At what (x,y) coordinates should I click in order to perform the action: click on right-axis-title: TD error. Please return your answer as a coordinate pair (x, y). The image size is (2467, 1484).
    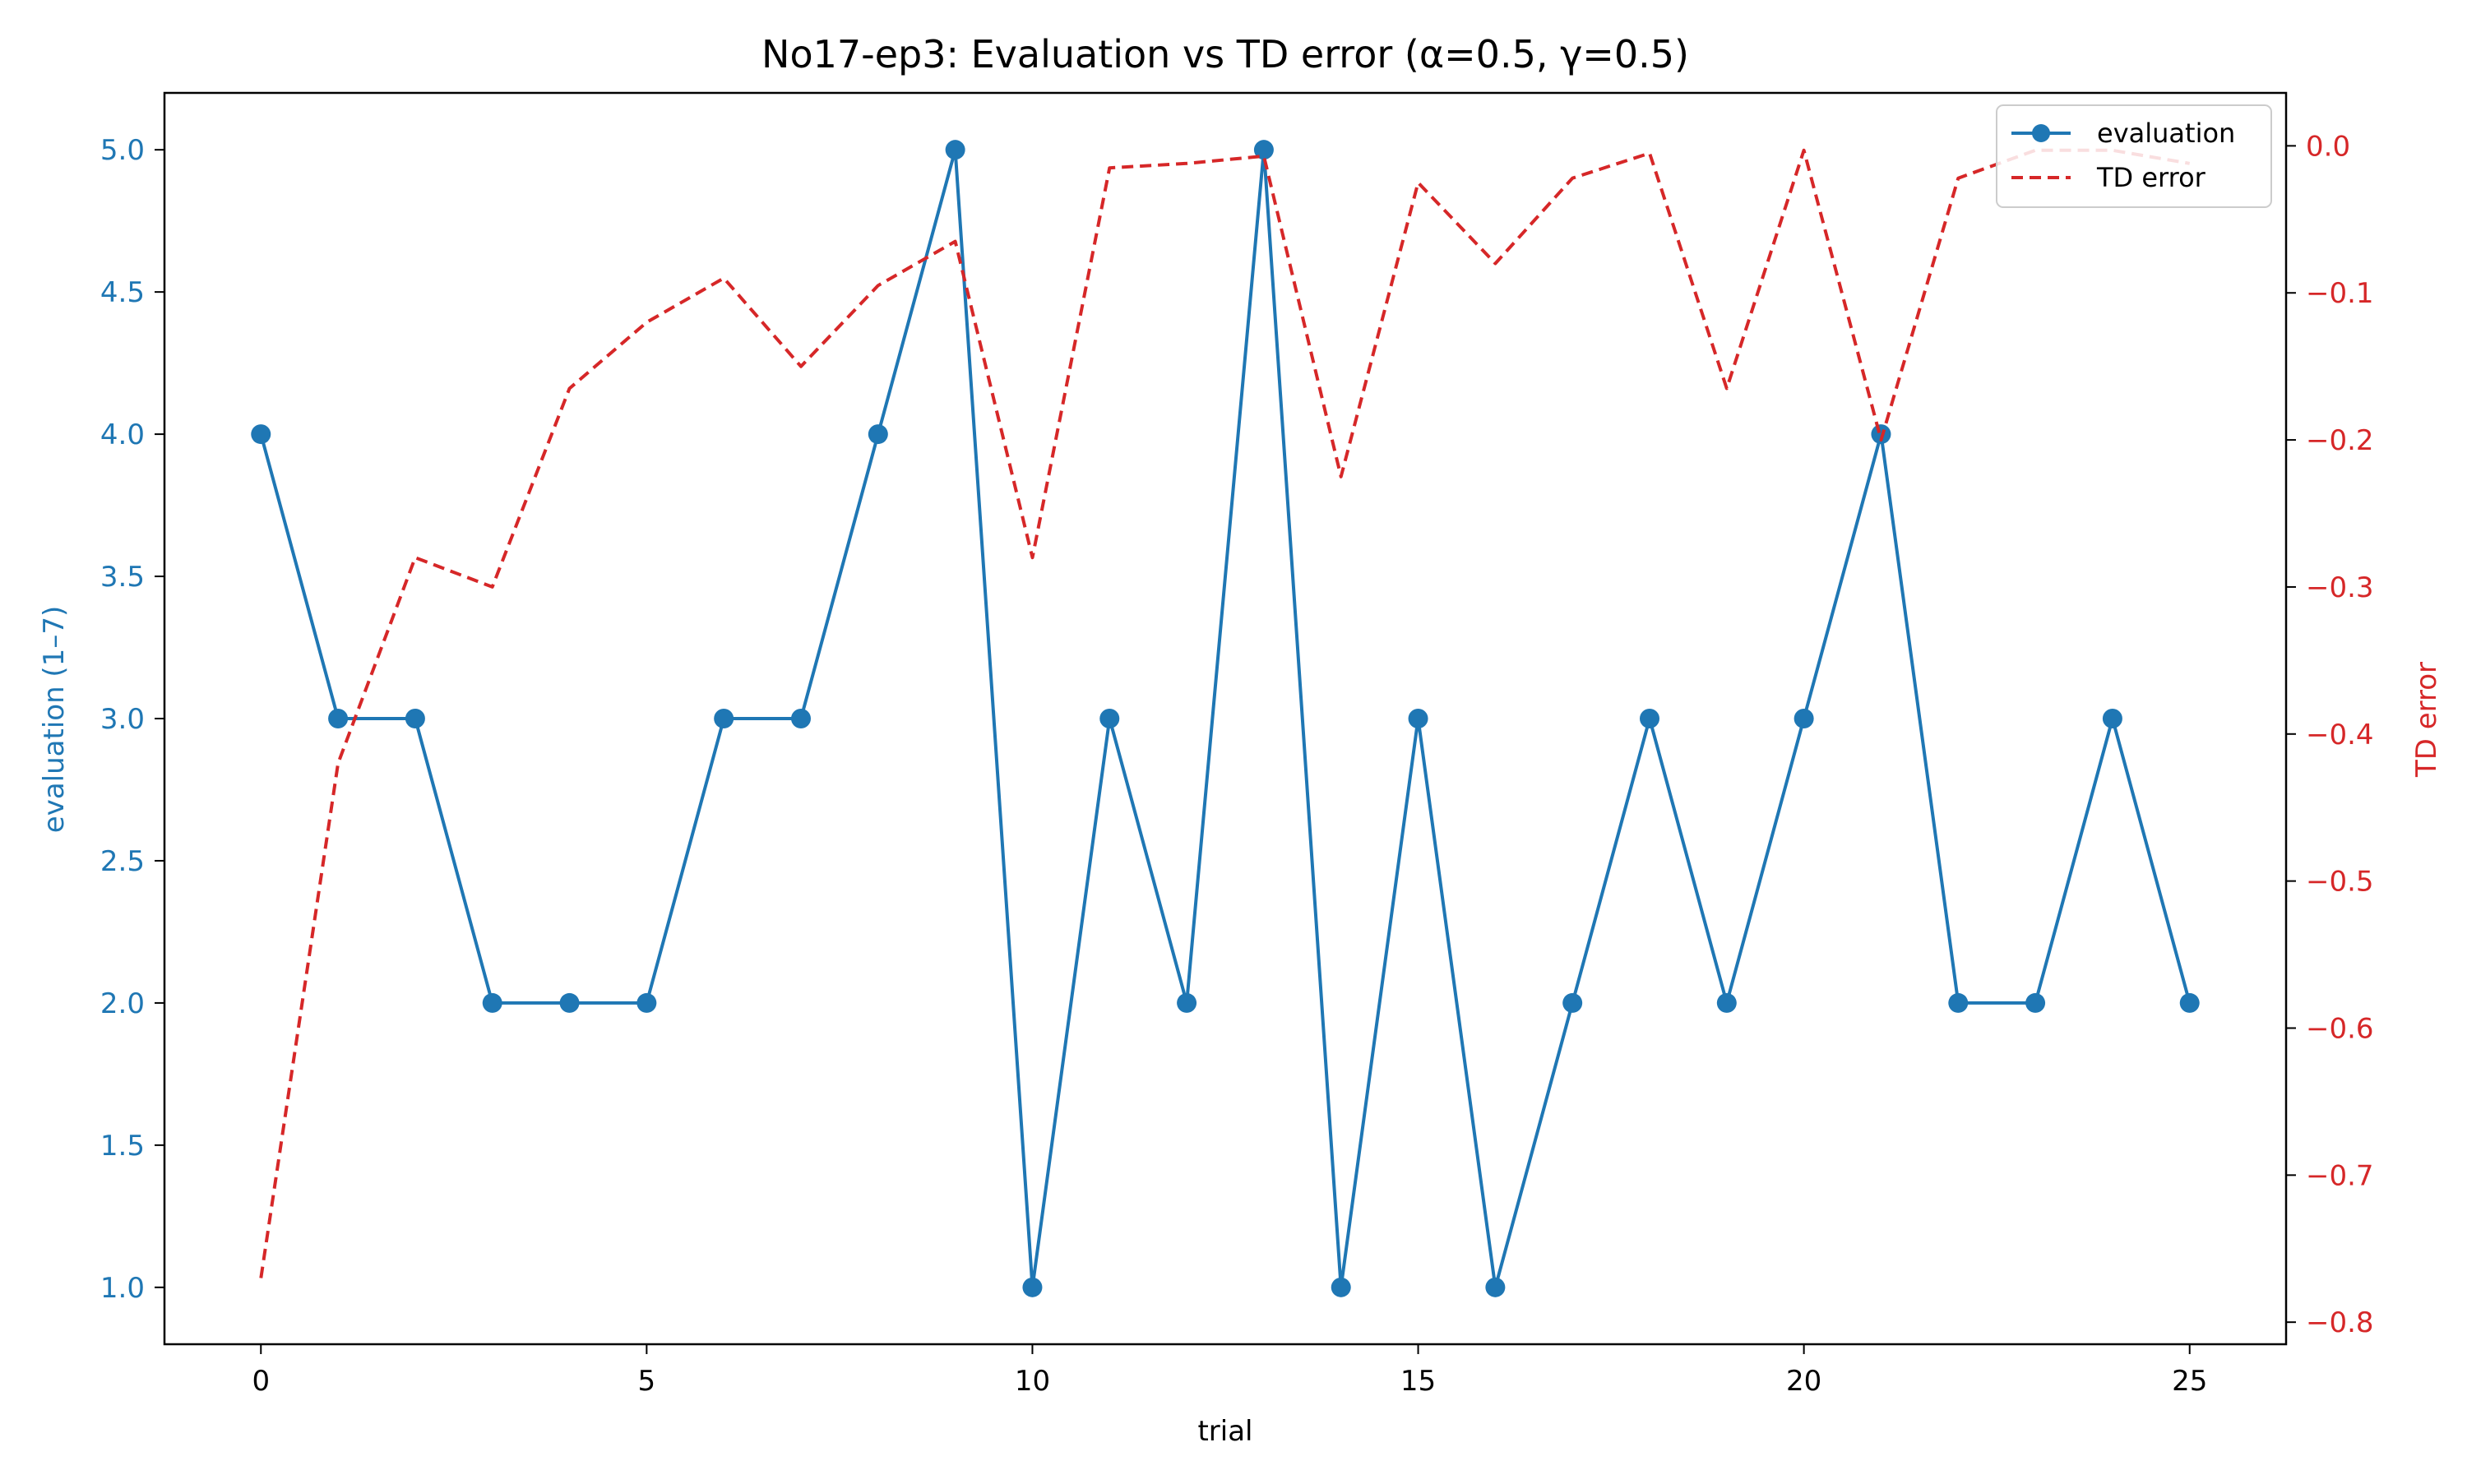
    Looking at the image, I should click on (2427, 720).